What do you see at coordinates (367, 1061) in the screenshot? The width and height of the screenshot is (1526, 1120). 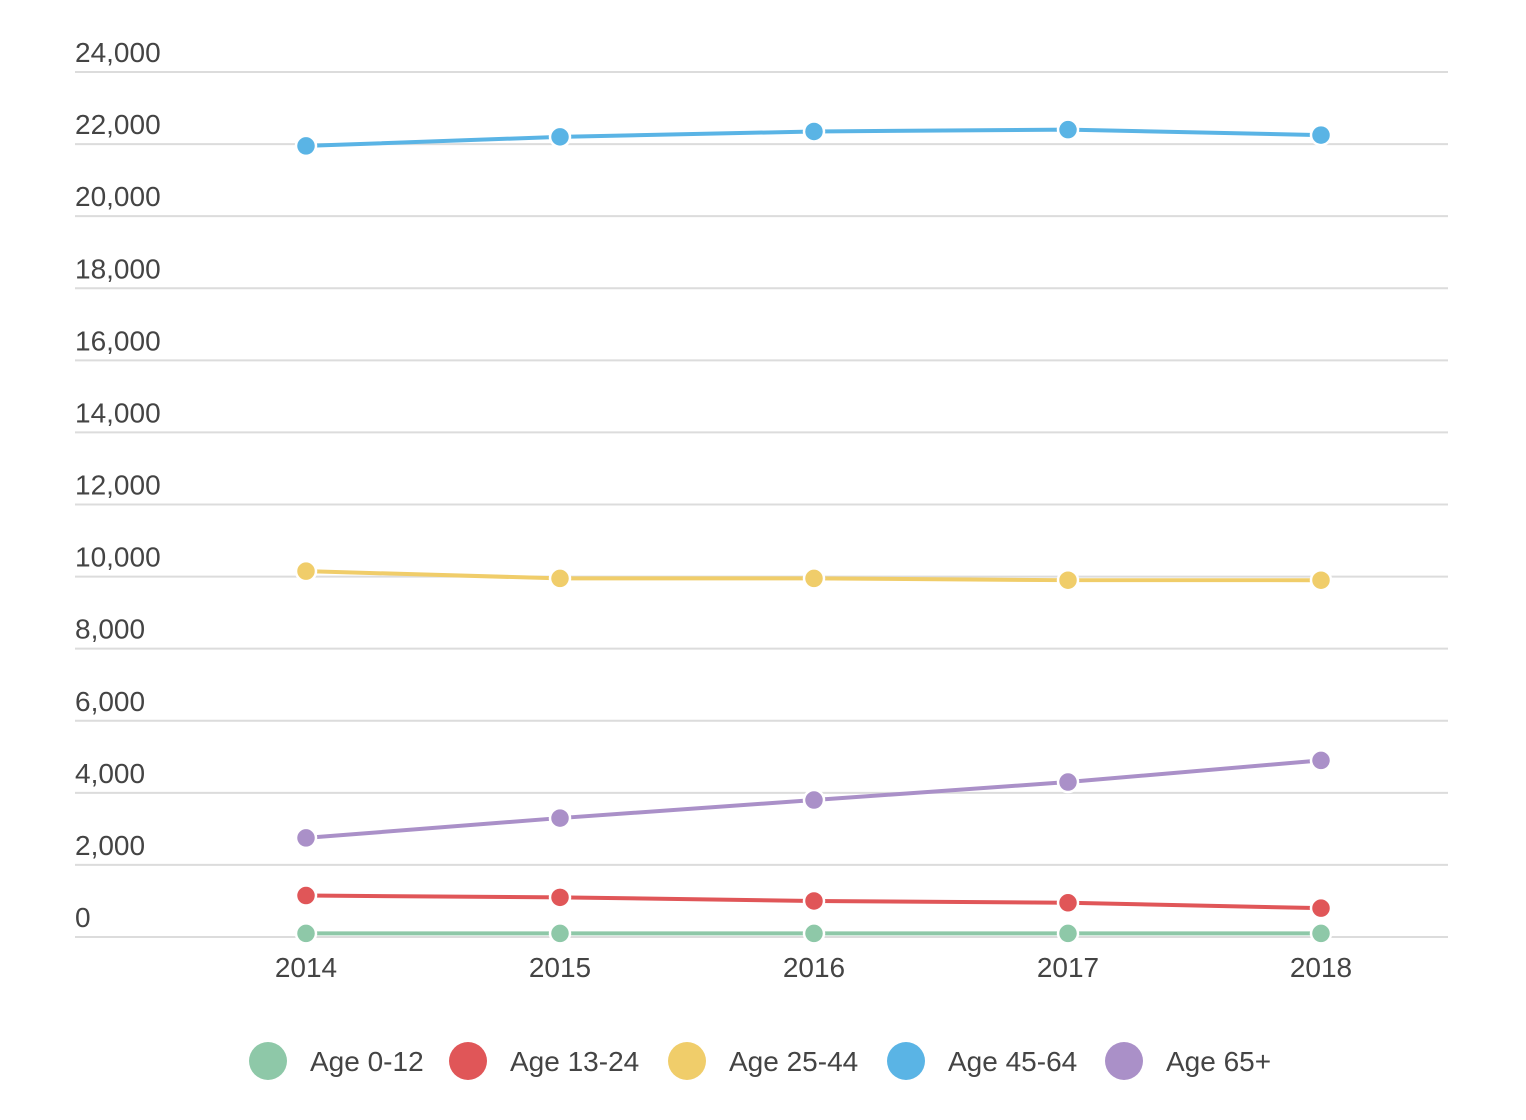 I see `legend-label: Age 0-12` at bounding box center [367, 1061].